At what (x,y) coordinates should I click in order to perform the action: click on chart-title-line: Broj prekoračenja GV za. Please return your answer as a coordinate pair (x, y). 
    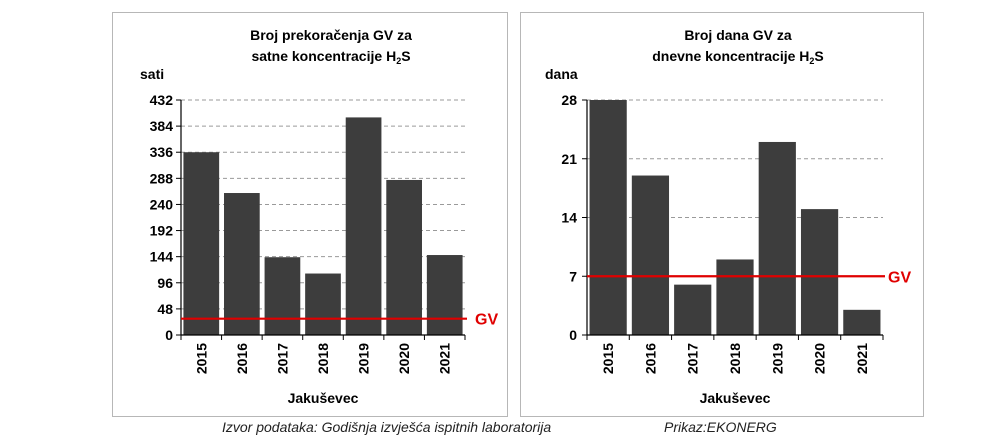
    Looking at the image, I should click on (331, 35).